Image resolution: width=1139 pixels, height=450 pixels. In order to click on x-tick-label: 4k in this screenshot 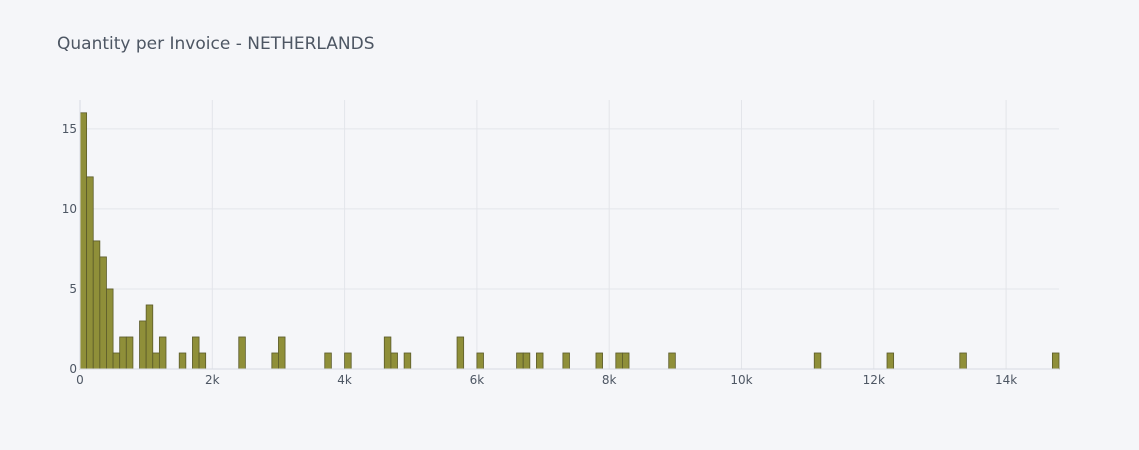, I will do `click(344, 380)`.